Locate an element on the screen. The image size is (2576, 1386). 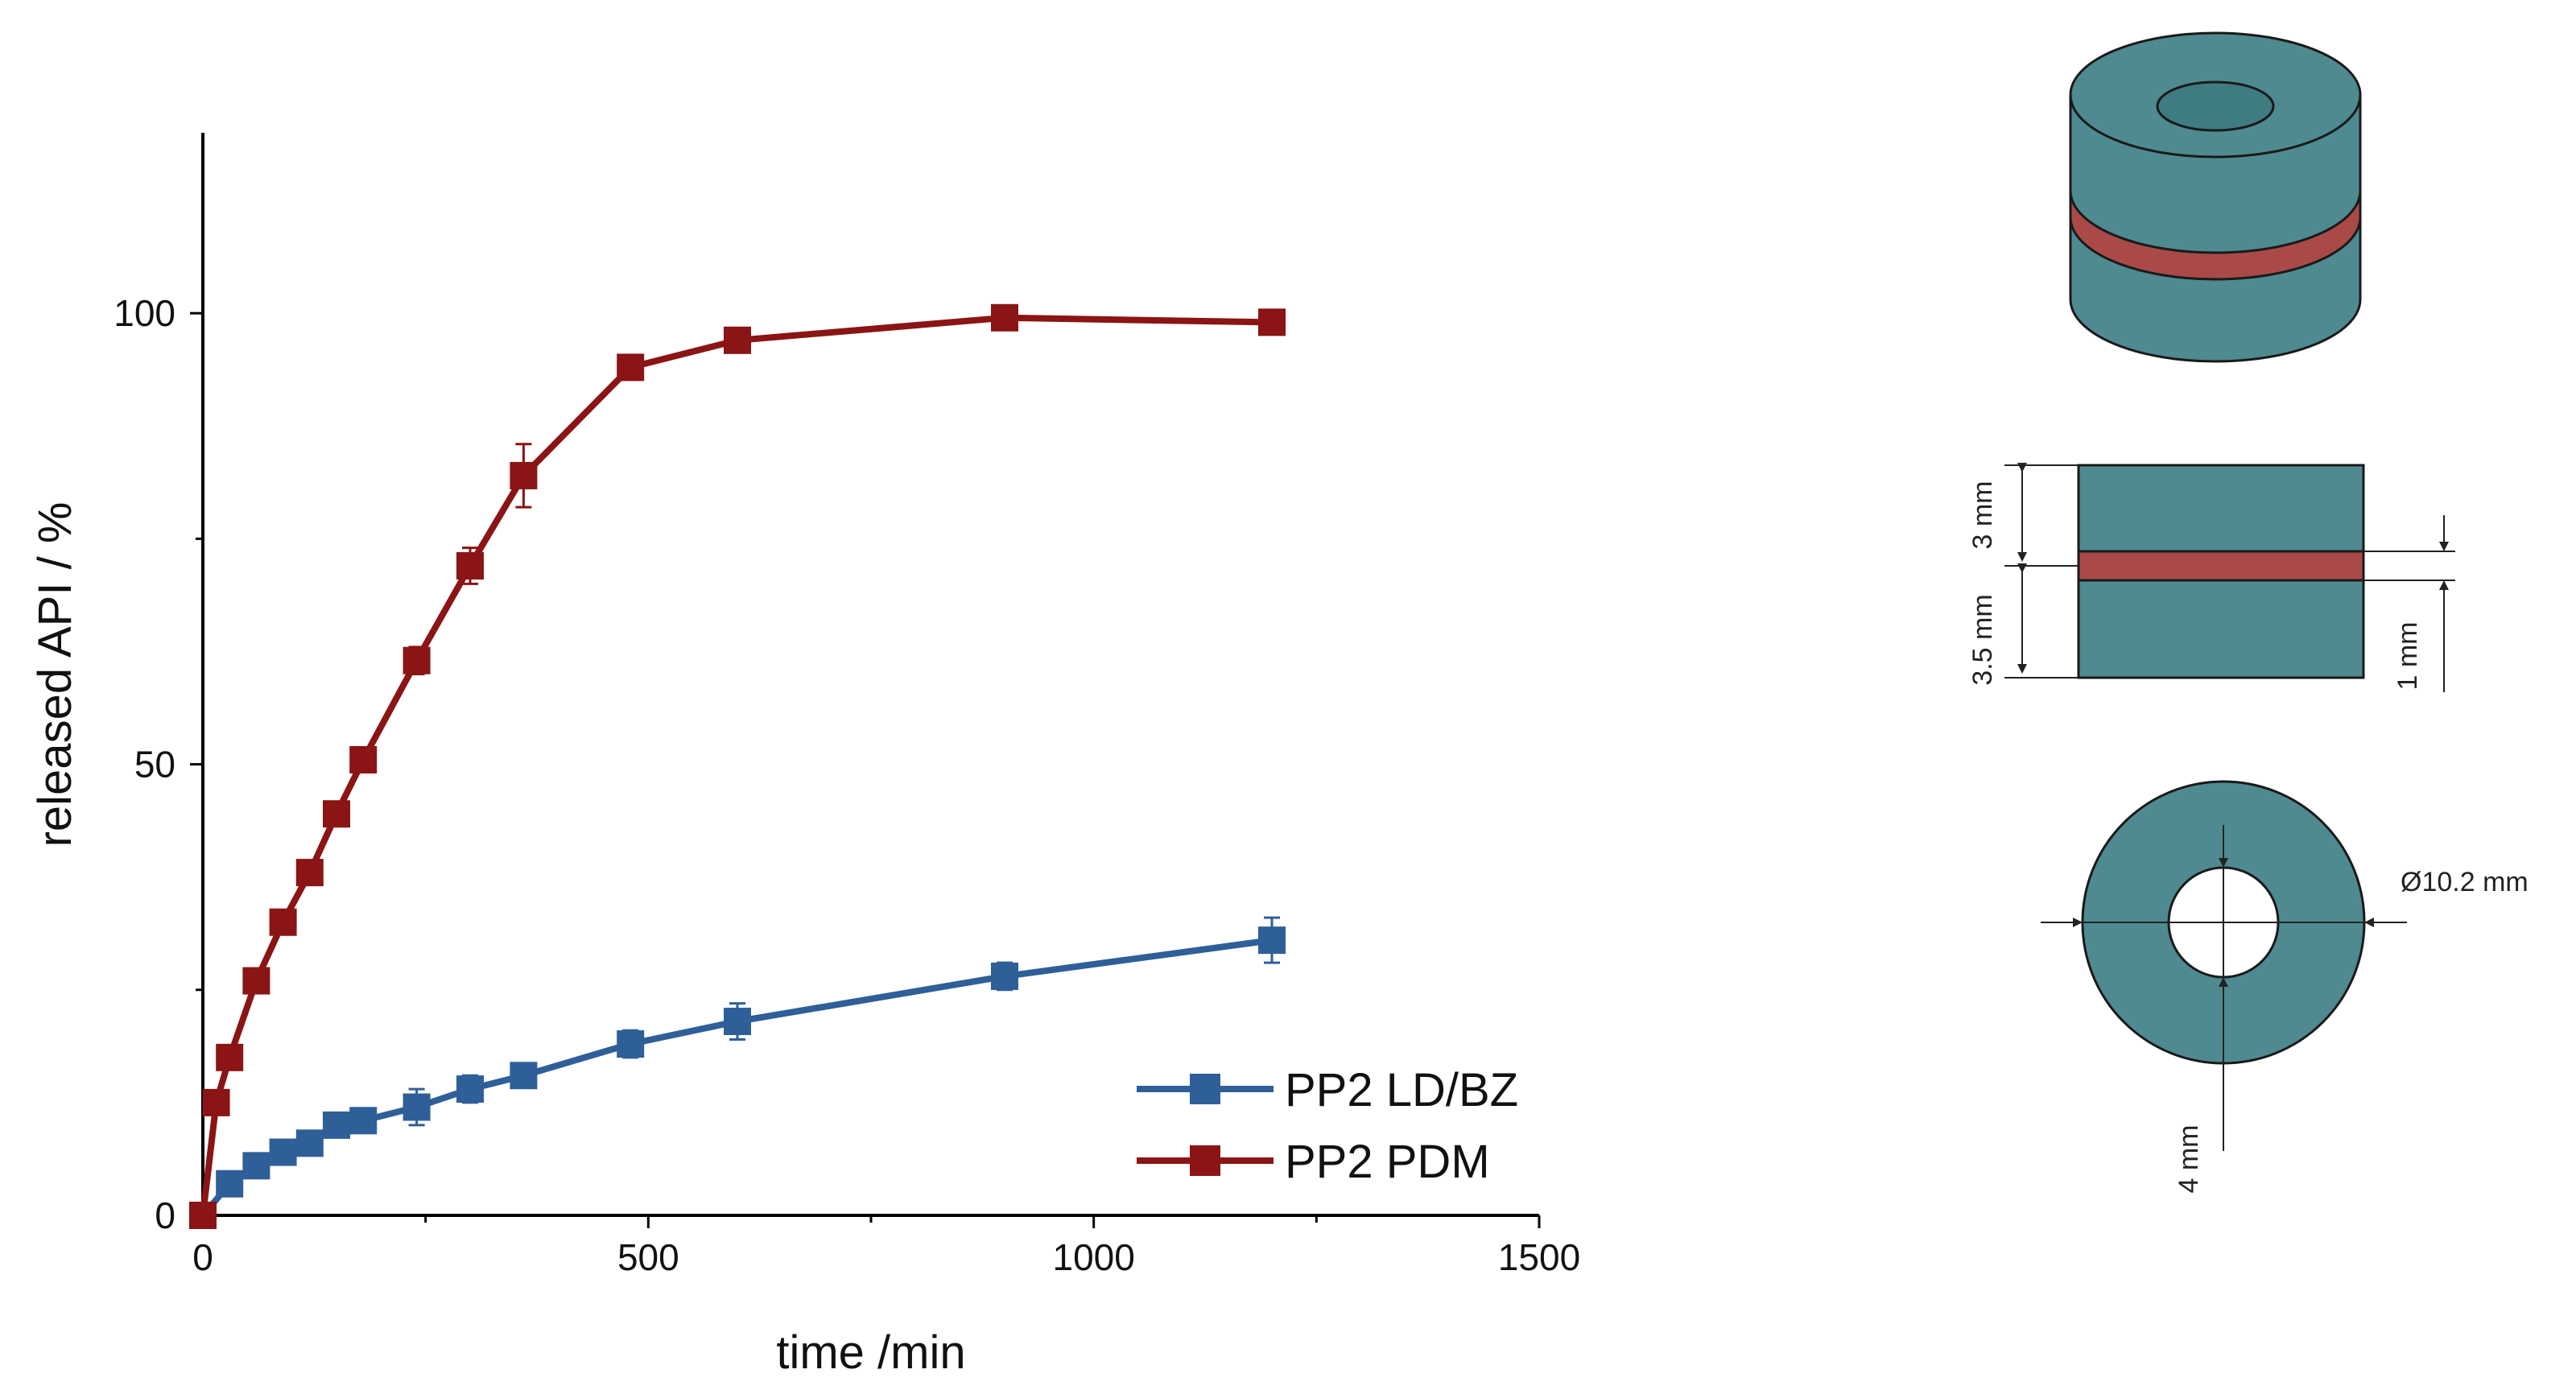
tablet-top-view: Ø10.2 mm 4 mm is located at coordinates (2285, 987).